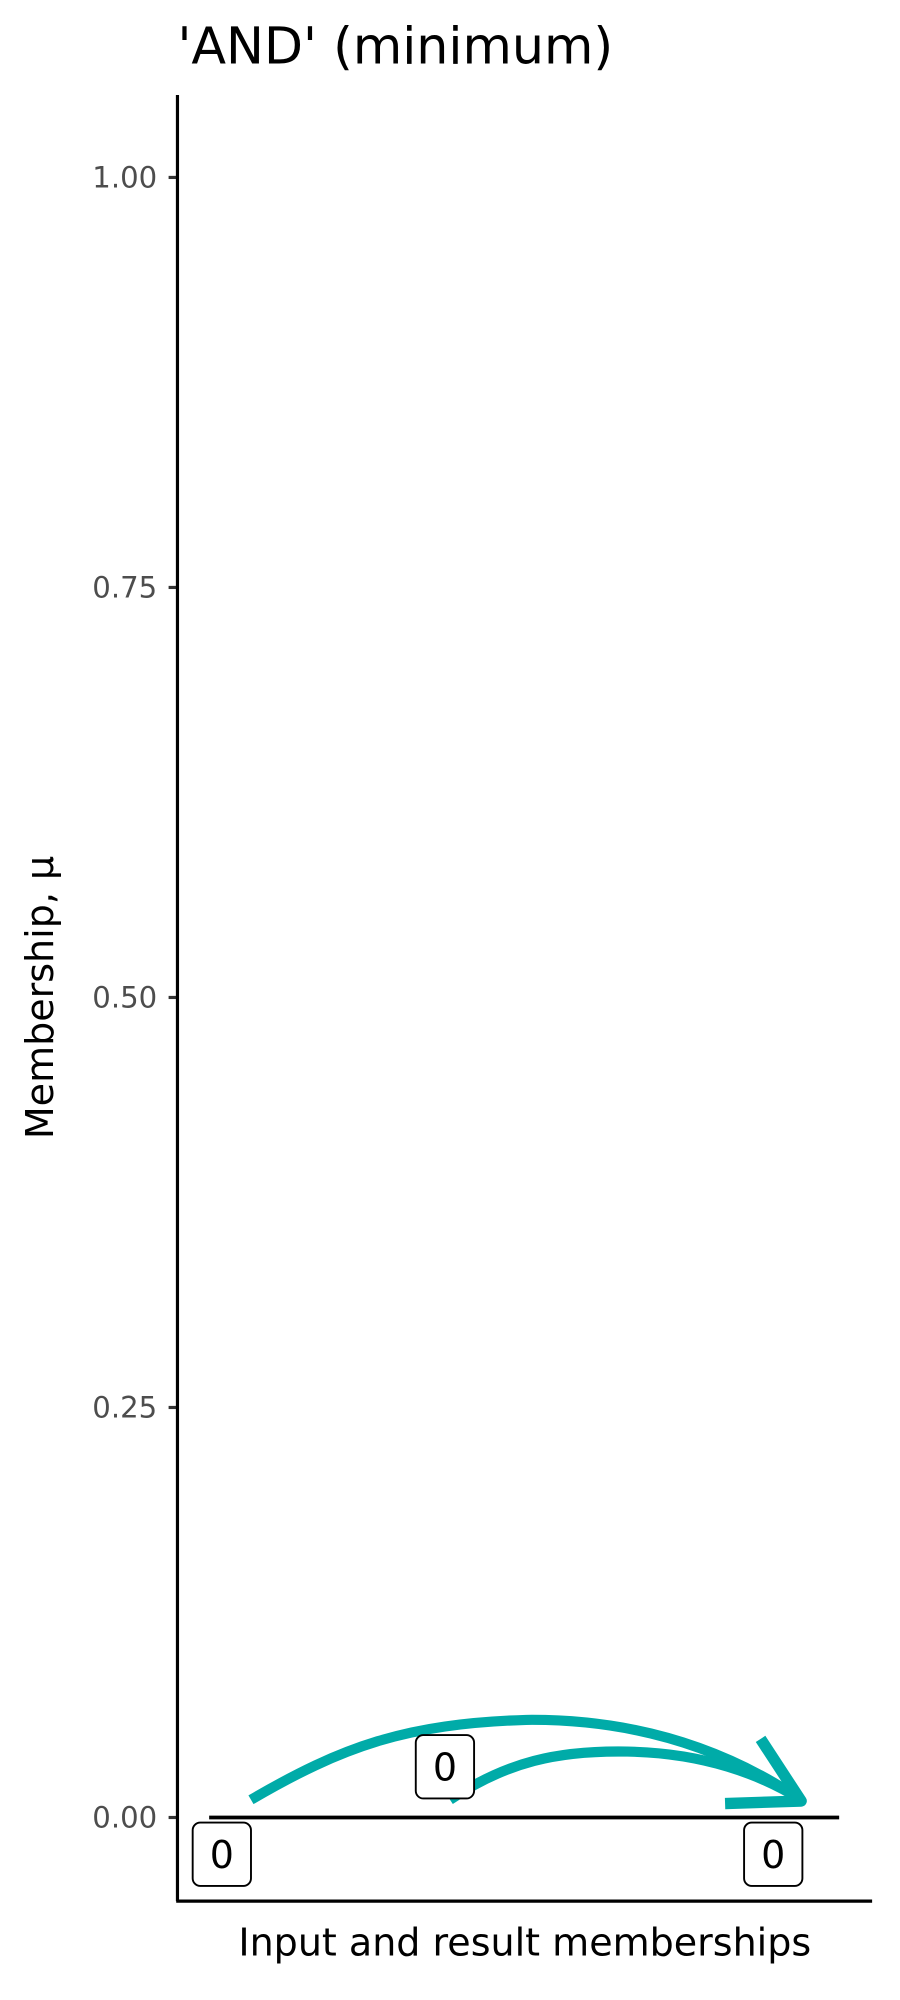  What do you see at coordinates (124, 178) in the screenshot?
I see `y-tick-label: 1.00` at bounding box center [124, 178].